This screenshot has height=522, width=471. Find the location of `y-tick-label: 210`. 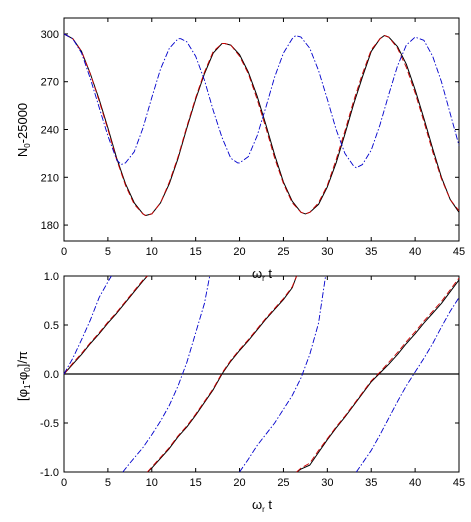

y-tick-label: 210 is located at coordinates (50, 178).